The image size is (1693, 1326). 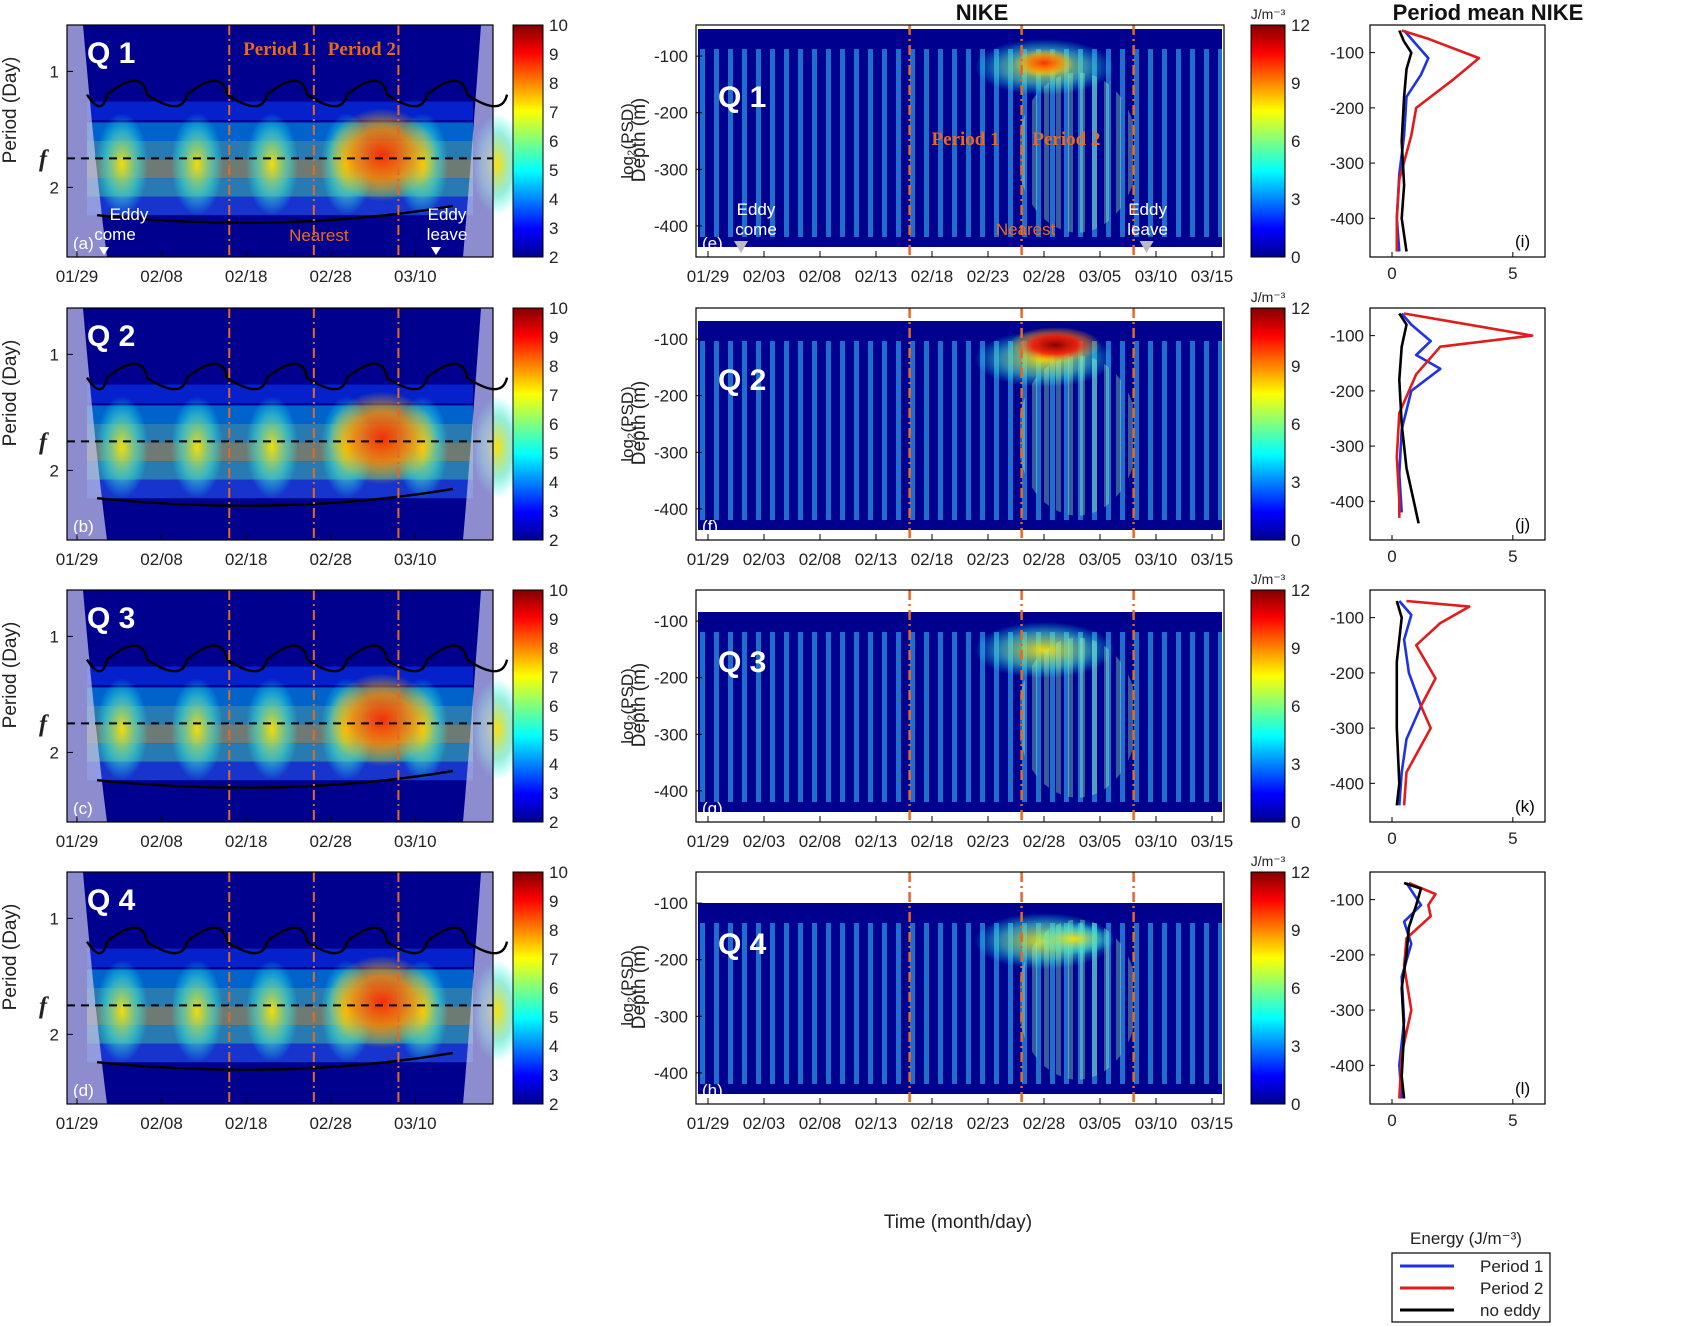 What do you see at coordinates (1300, 25) in the screenshot?
I see `colorbar-tick-label: 12` at bounding box center [1300, 25].